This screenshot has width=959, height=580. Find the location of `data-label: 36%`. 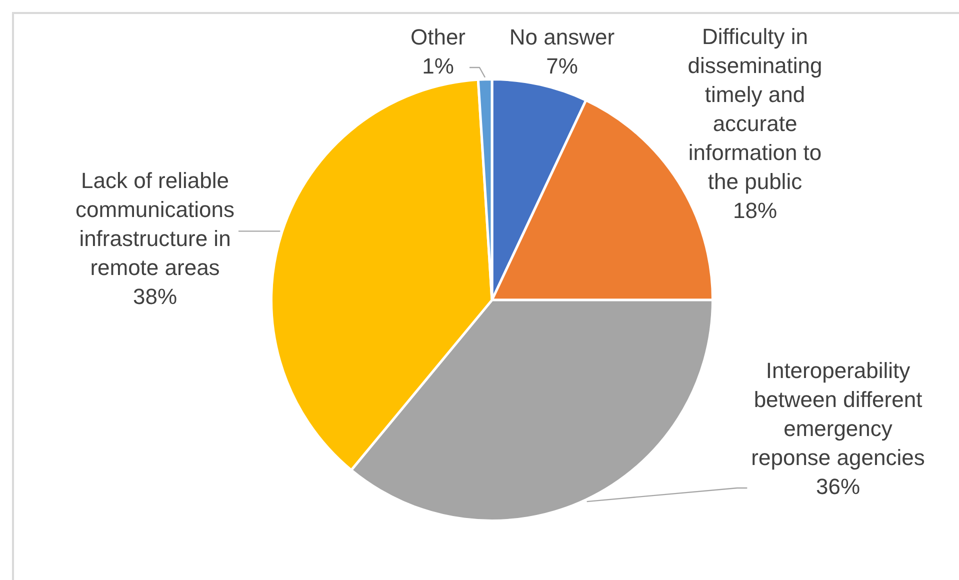

data-label: 36% is located at coordinates (838, 487).